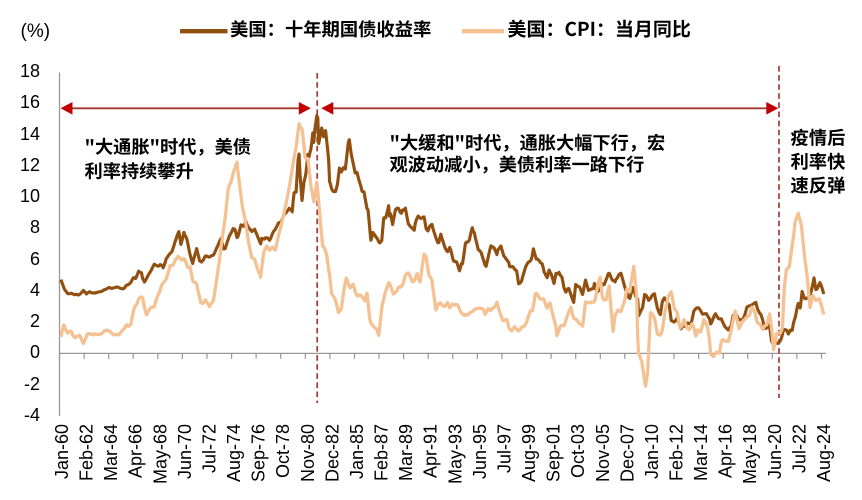 This screenshot has width=862, height=500. Describe the element at coordinates (357, 451) in the screenshot. I see `svg-text: Jan-85` at that location.